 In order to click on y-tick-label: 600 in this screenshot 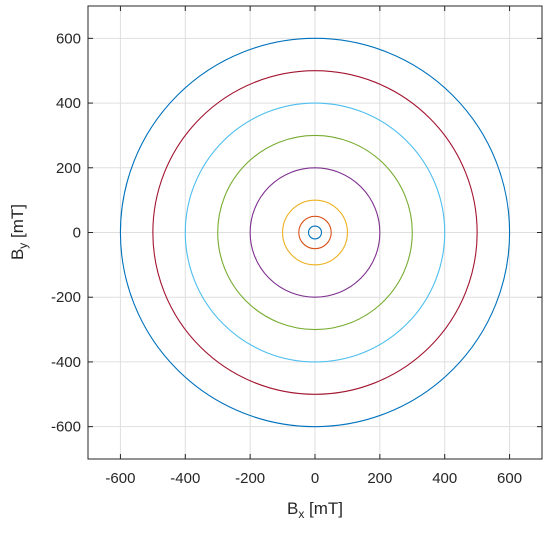, I will do `click(68, 38)`.